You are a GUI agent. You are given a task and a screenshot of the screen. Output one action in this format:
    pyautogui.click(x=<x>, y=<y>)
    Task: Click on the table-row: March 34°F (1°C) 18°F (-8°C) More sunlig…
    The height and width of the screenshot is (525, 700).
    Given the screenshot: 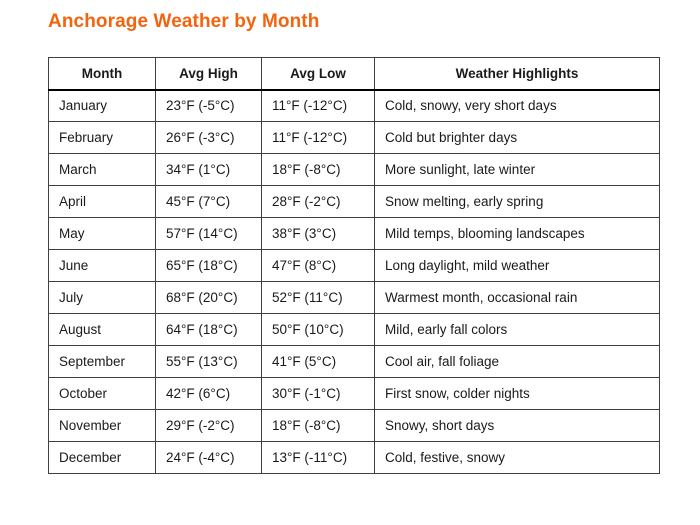 What is the action you would take?
    pyautogui.click(x=354, y=169)
    